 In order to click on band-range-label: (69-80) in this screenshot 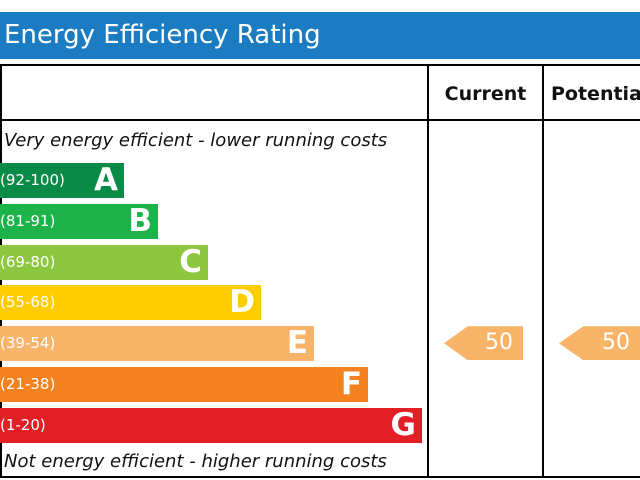, I will do `click(28, 261)`.